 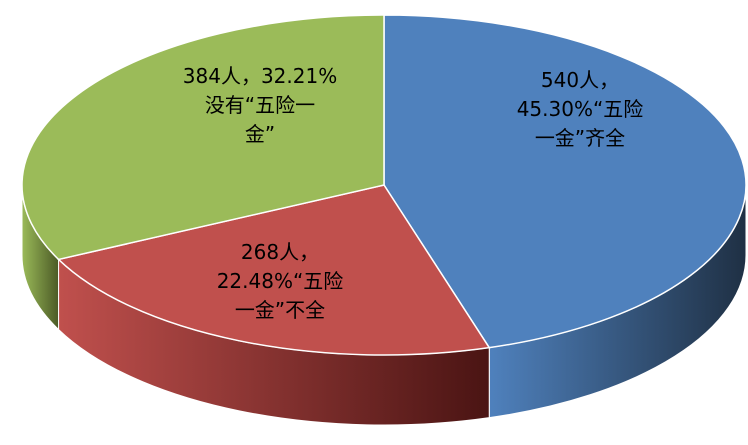 I want to click on slice-label-buquan-line-2: 22.48%“五险, so click(x=280, y=281).